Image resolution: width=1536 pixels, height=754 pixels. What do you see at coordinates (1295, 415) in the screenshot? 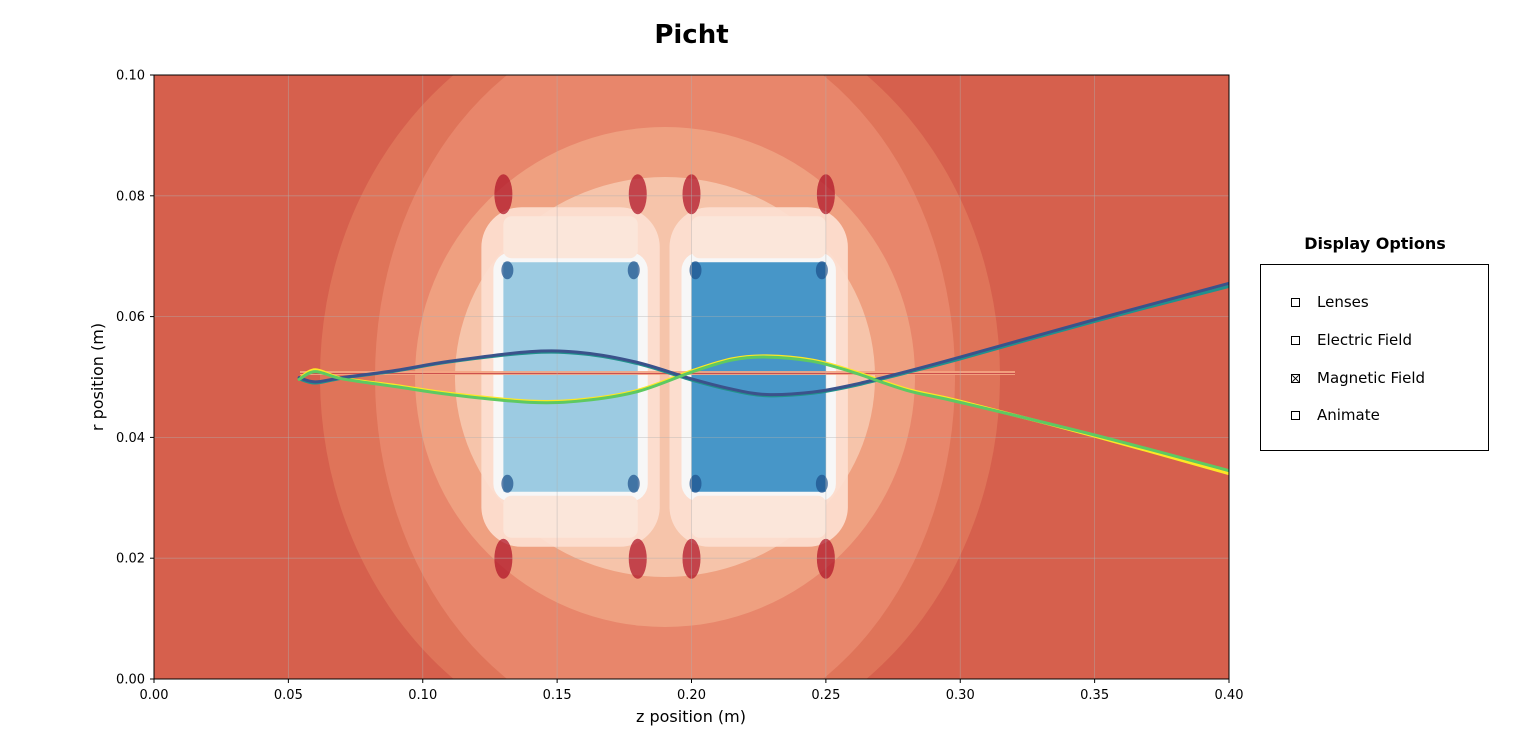
I see `animate-checkbox` at bounding box center [1295, 415].